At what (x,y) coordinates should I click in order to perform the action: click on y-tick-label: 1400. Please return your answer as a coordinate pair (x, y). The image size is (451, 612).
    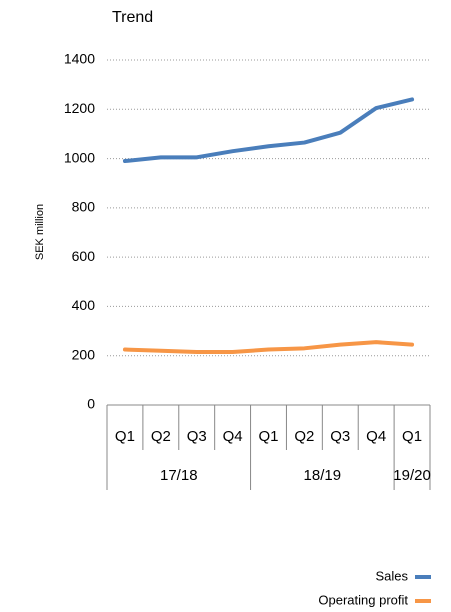
    Looking at the image, I should click on (79, 59).